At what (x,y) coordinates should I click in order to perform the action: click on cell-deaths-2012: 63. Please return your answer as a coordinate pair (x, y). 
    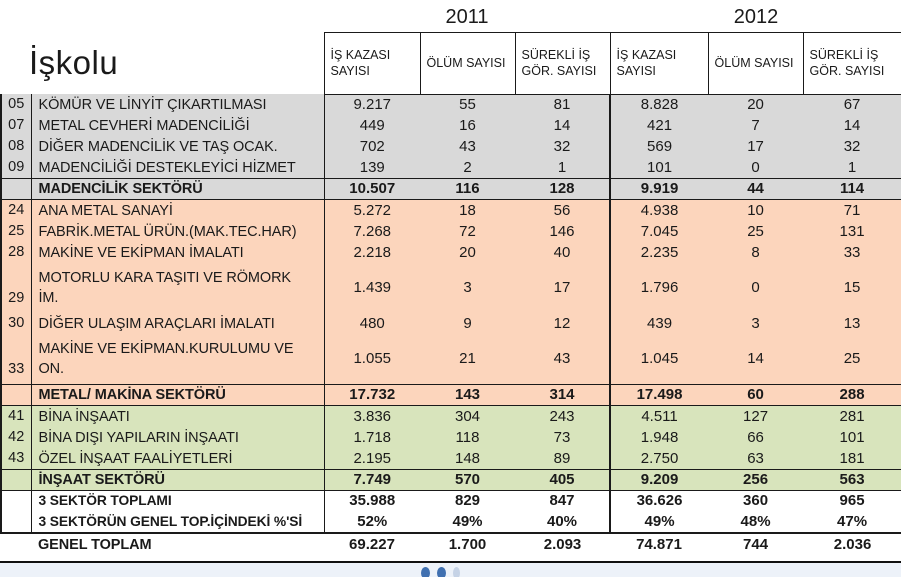
    Looking at the image, I should click on (756, 459).